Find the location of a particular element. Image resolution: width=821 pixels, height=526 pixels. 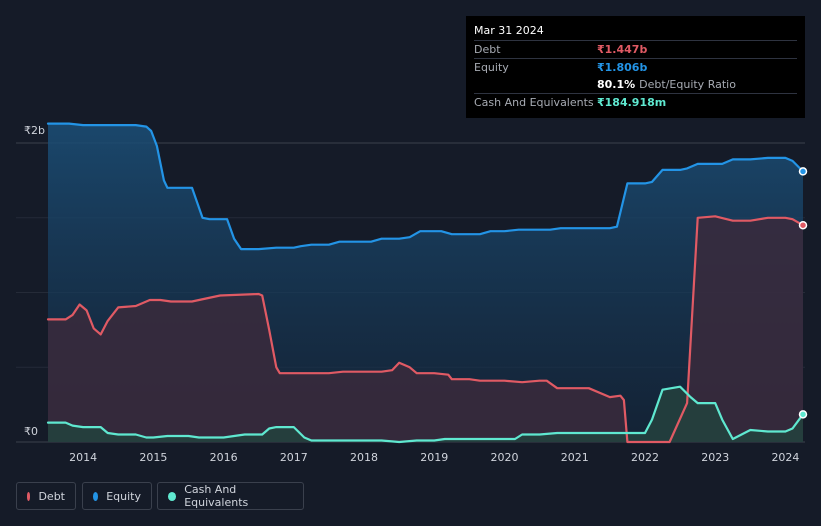

x-tick-label: 2016 is located at coordinates (224, 457).